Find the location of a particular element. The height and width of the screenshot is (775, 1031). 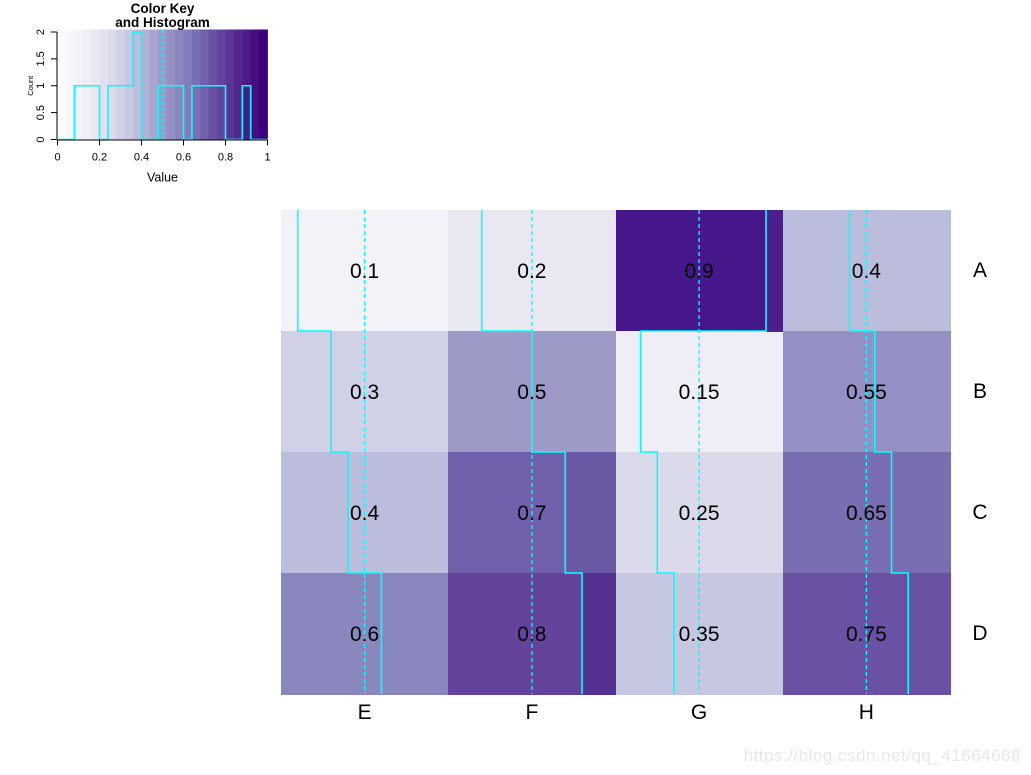

cell-value-label: 0.3 is located at coordinates (364, 392).